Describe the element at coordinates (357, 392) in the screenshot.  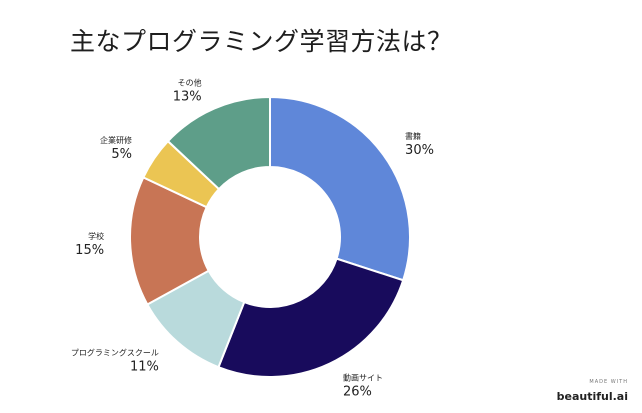
I see `slice-value-1: 26%` at that location.